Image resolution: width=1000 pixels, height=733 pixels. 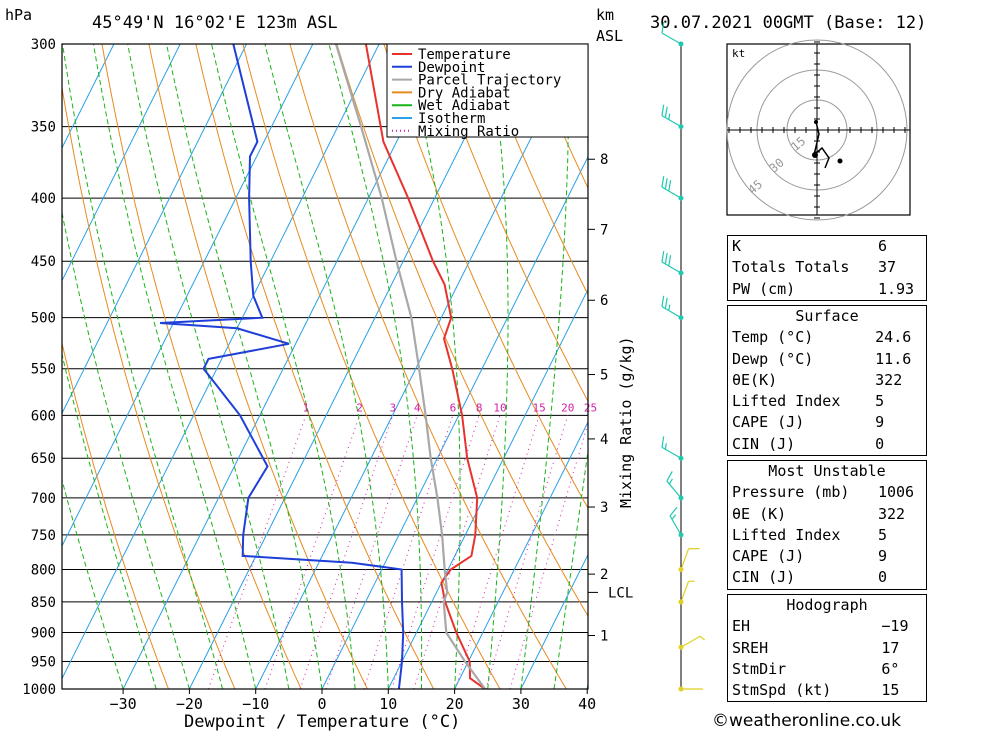 I want to click on mixing-ratio-label: 8, so click(x=479, y=407).